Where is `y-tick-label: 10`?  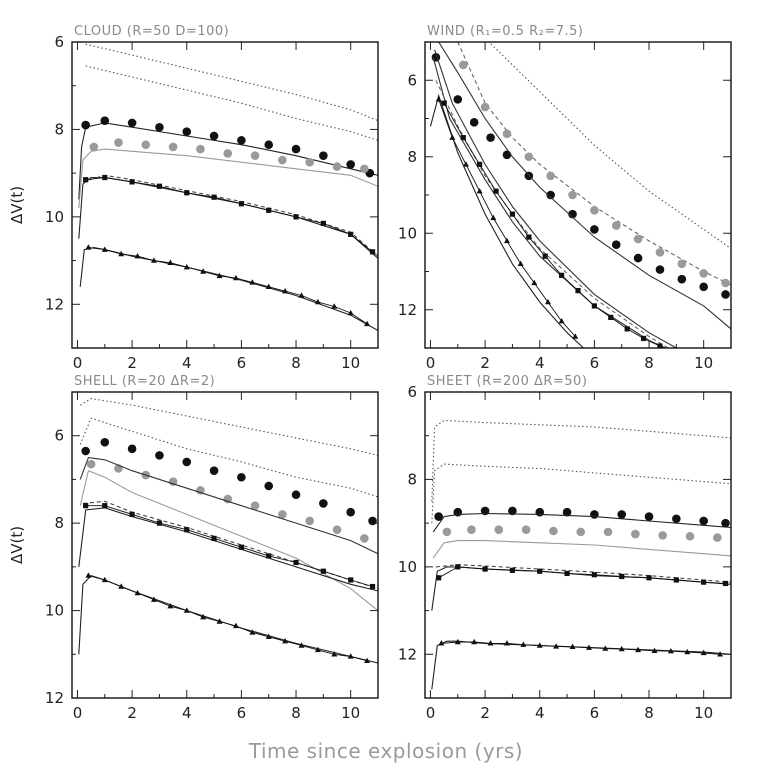
y-tick-label: 10 is located at coordinates (407, 233).